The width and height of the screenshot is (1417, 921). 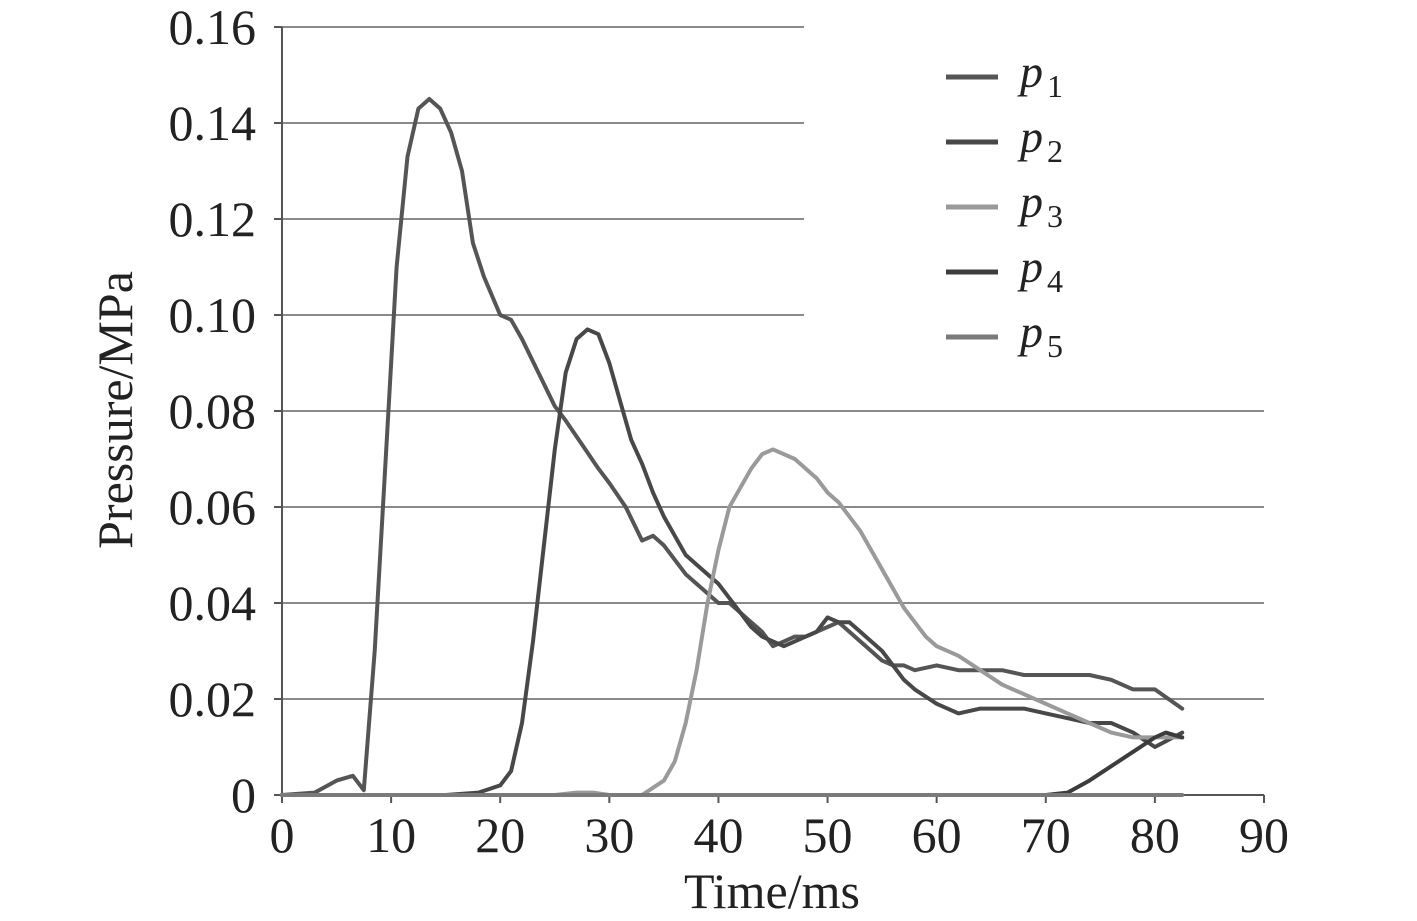 I want to click on x-tick-label: 30, so click(x=609, y=835).